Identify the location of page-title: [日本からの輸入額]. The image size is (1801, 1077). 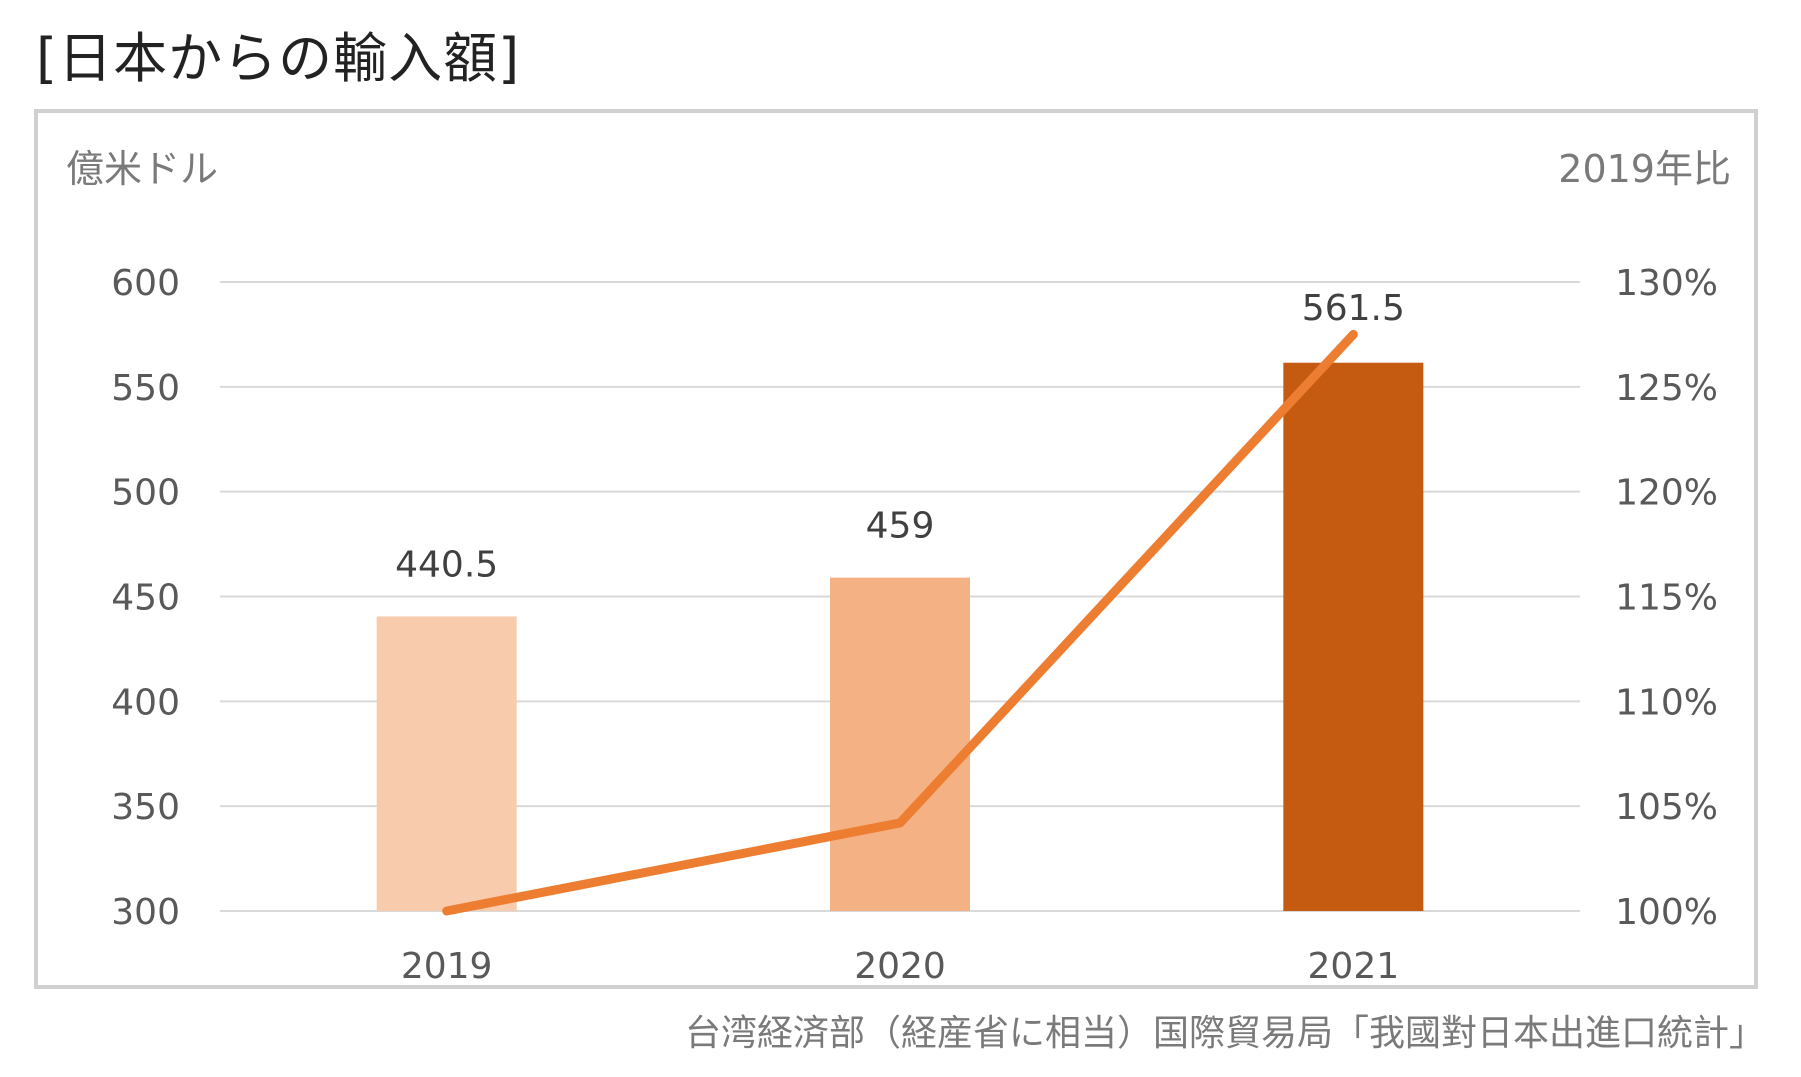
(278, 58).